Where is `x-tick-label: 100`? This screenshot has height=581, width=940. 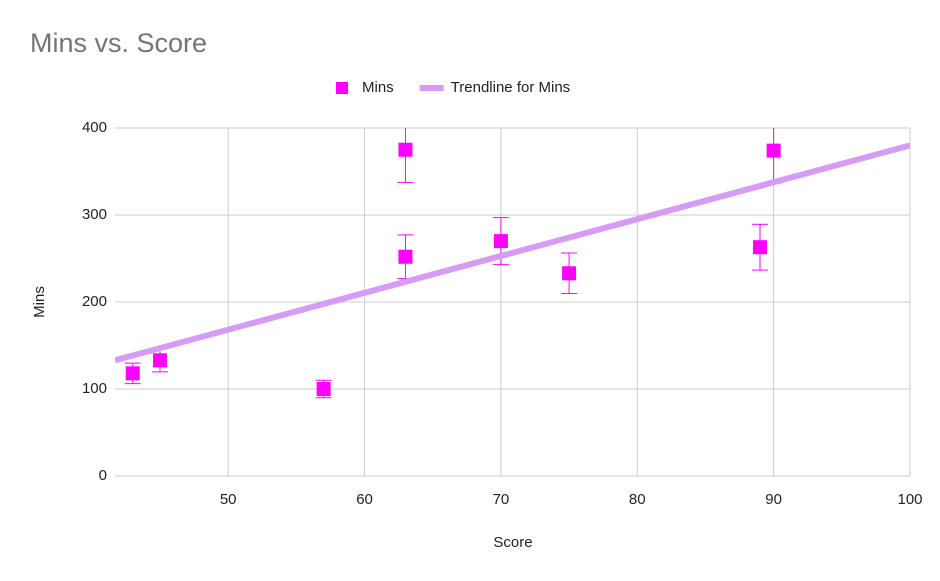
x-tick-label: 100 is located at coordinates (909, 499).